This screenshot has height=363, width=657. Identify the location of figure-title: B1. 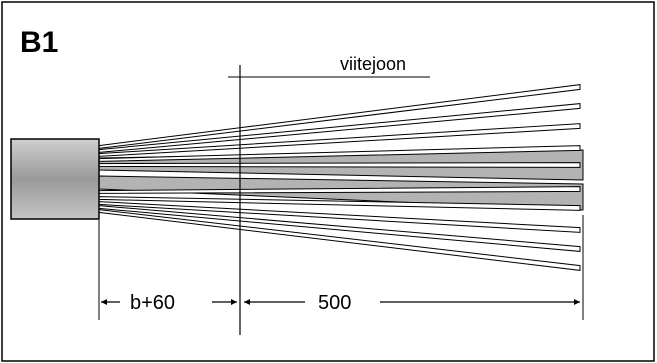
(39, 42).